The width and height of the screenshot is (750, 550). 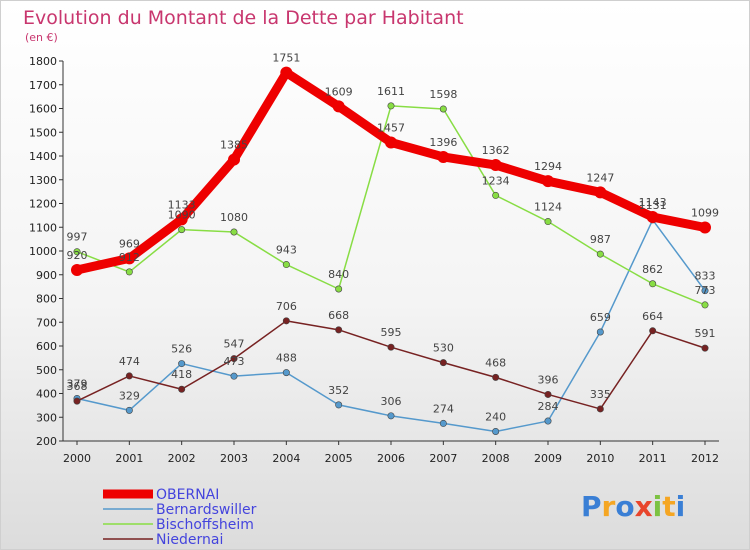 What do you see at coordinates (43, 251) in the screenshot?
I see `y-tick-label: 1000` at bounding box center [43, 251].